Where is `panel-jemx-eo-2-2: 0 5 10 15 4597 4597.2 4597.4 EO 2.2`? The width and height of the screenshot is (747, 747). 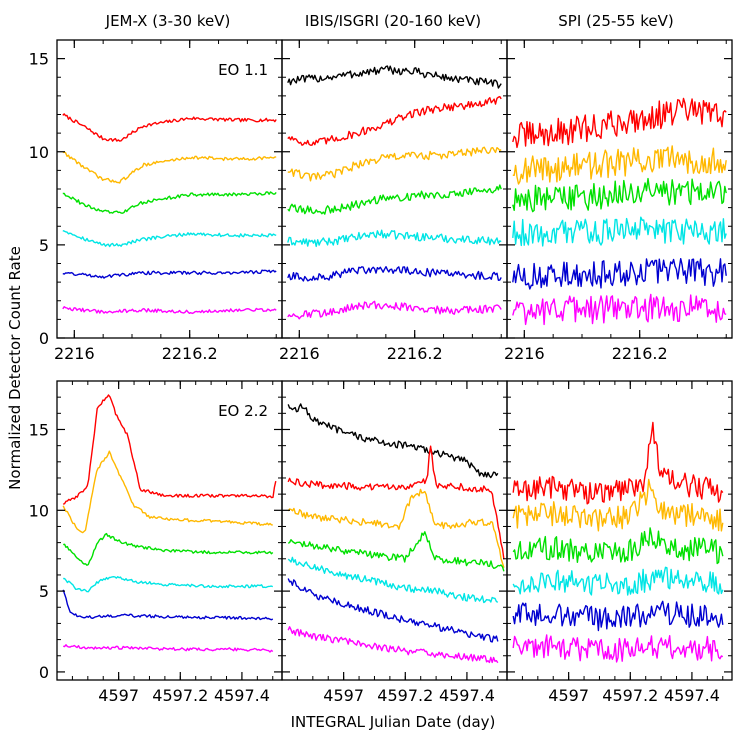 panel-jemx-eo-2-2: 0 5 10 15 4597 4597.2 4597.4 EO 2.2 is located at coordinates (156, 542).